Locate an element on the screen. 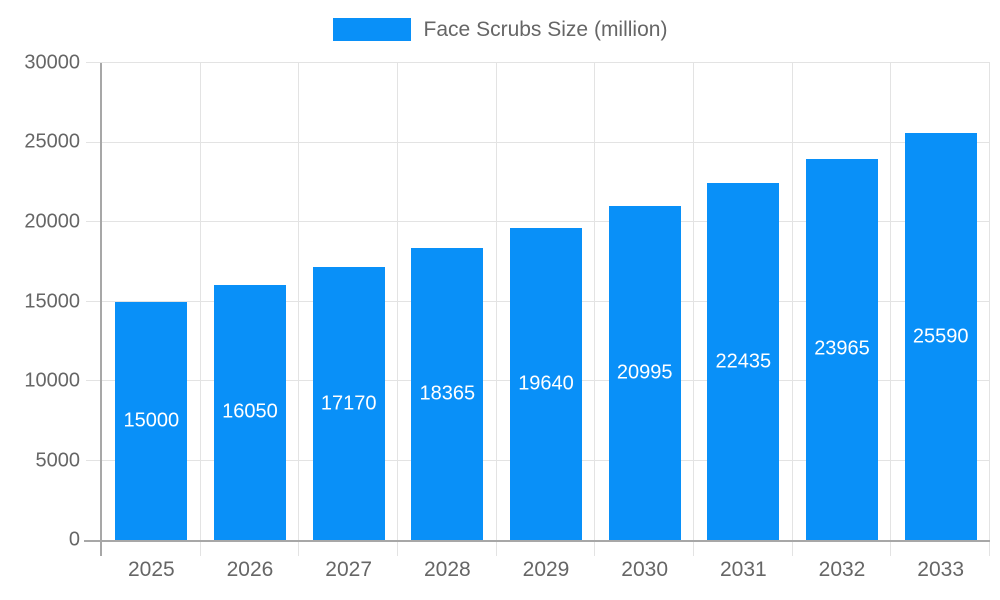 This screenshot has height=600, width=1000. legend-item-face-scrubs: Face Scrubs Size (million) is located at coordinates (500, 29).